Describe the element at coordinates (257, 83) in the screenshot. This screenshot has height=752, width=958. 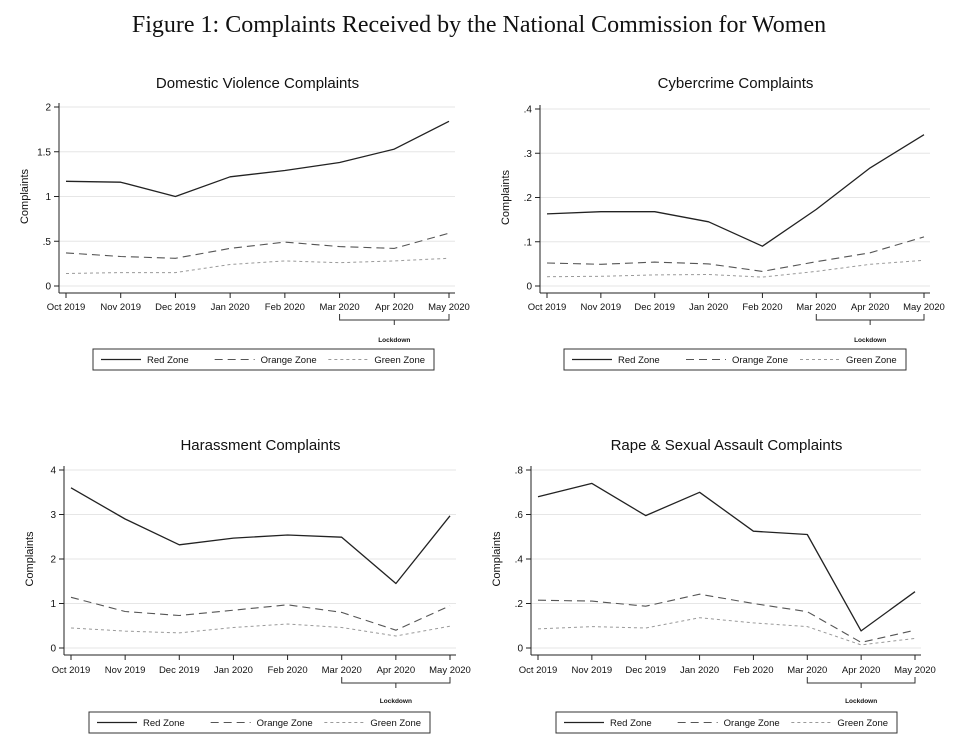
I see `chart-title: Domestic Violence Complaints` at that location.